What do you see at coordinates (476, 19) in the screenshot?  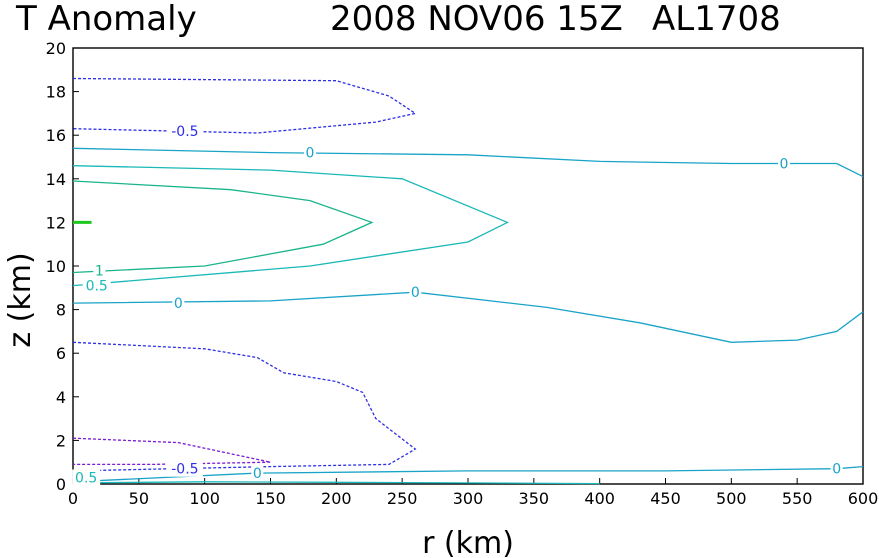 I see `datetime-title: 2008 NOV06 15Z` at bounding box center [476, 19].